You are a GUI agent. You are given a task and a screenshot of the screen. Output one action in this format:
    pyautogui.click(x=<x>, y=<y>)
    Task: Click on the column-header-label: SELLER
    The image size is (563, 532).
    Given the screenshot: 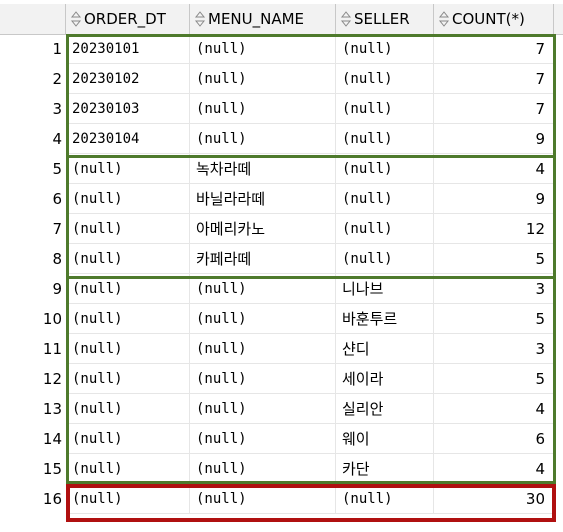 What is the action you would take?
    pyautogui.click(x=382, y=19)
    